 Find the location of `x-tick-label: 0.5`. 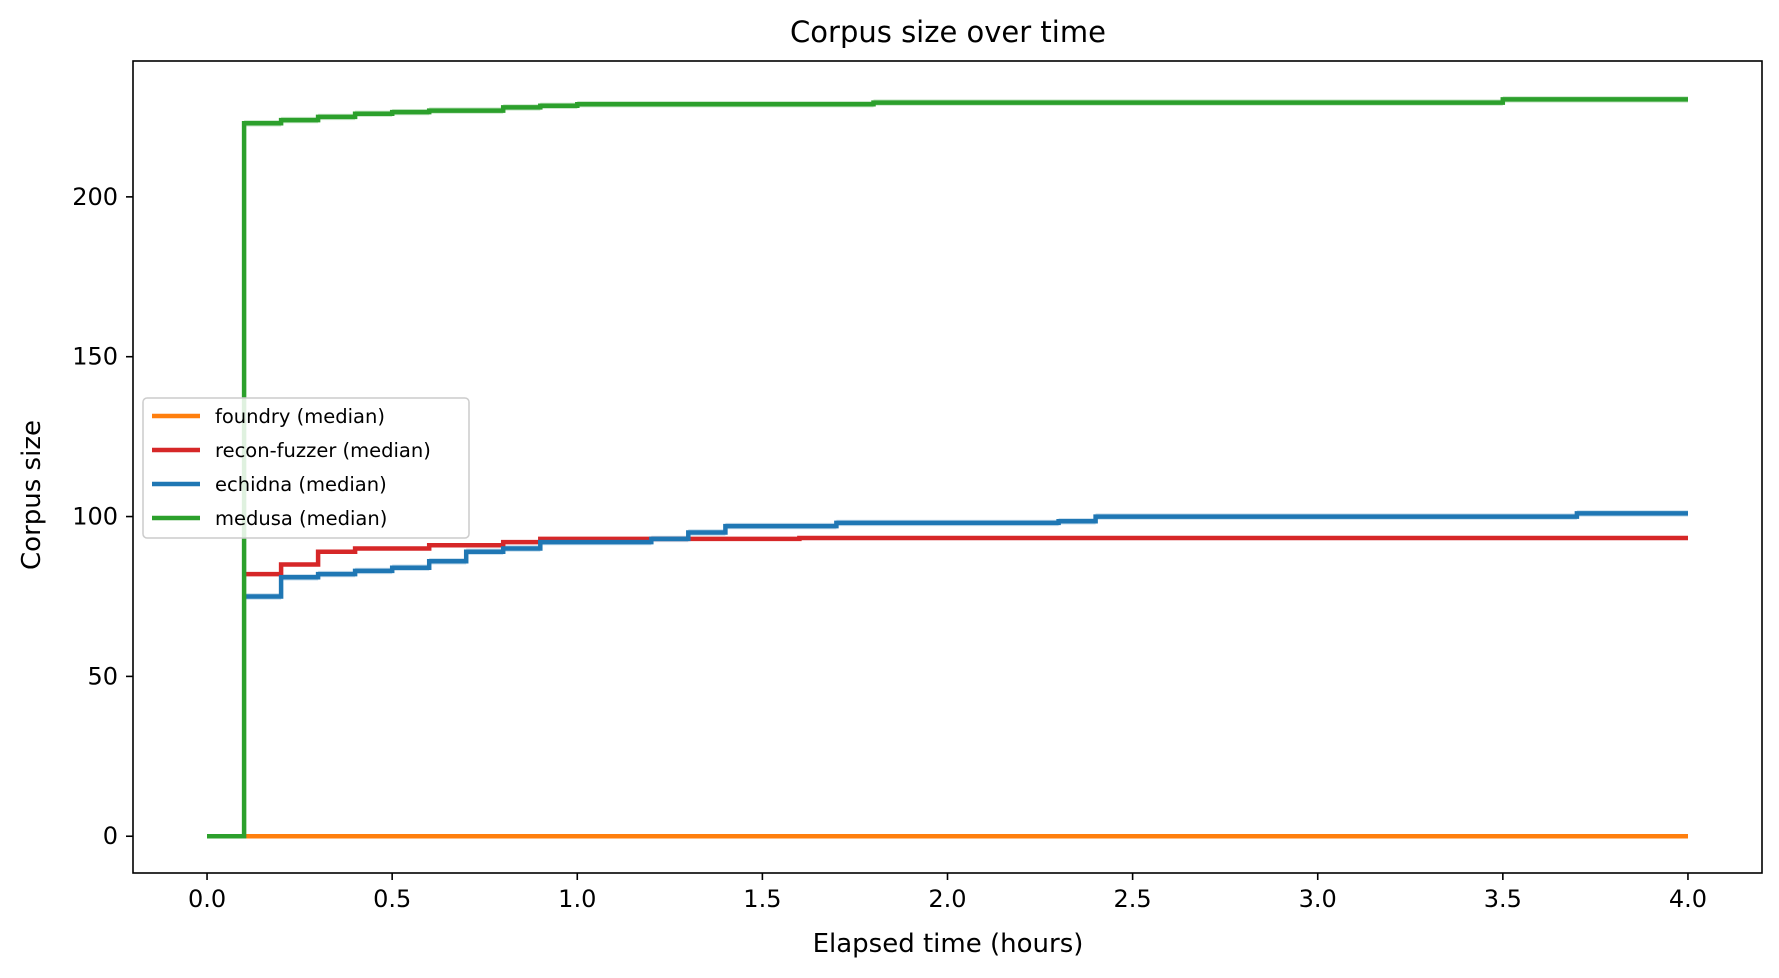

x-tick-label: 0.5 is located at coordinates (392, 899).